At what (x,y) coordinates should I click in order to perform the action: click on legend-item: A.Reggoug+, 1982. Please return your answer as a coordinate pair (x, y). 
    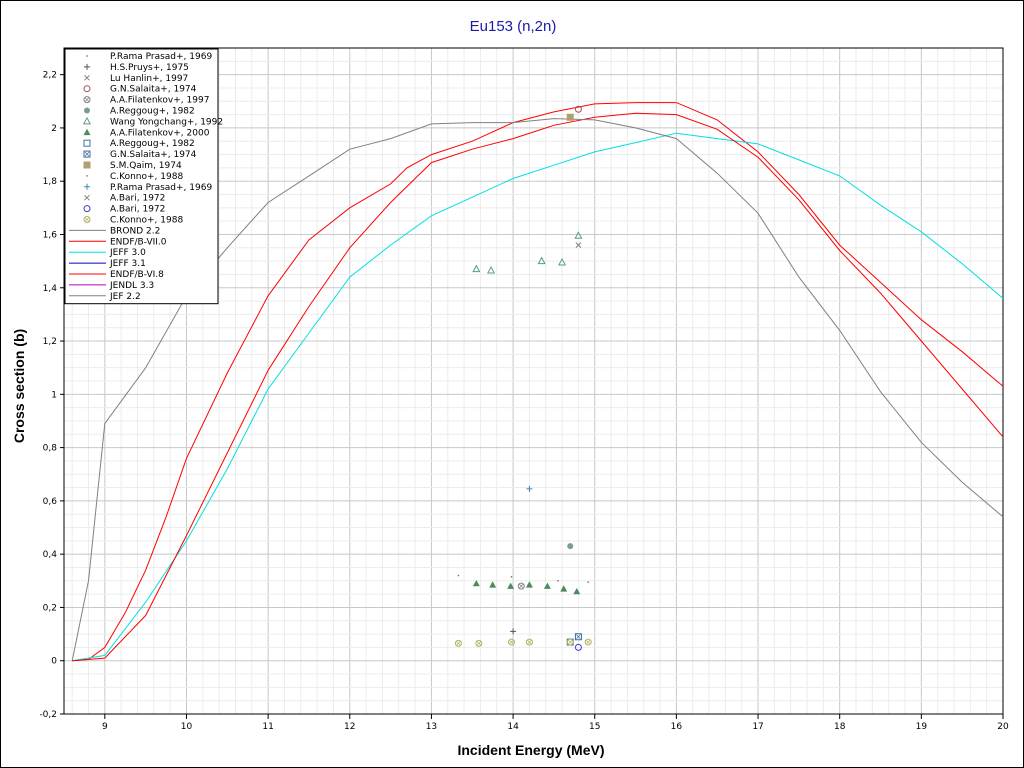
    Looking at the image, I should click on (139, 144).